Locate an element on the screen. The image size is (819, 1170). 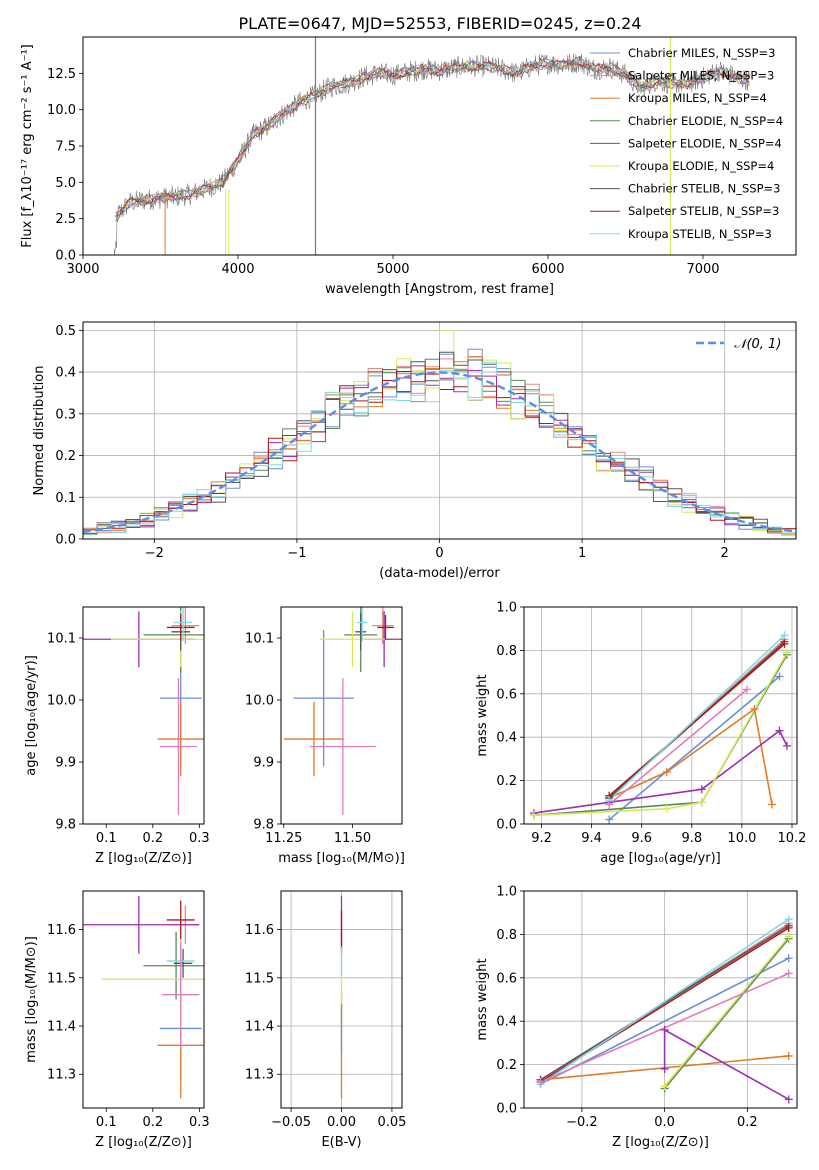
mass-weight-line-chab_miles is located at coordinates (694, 748).